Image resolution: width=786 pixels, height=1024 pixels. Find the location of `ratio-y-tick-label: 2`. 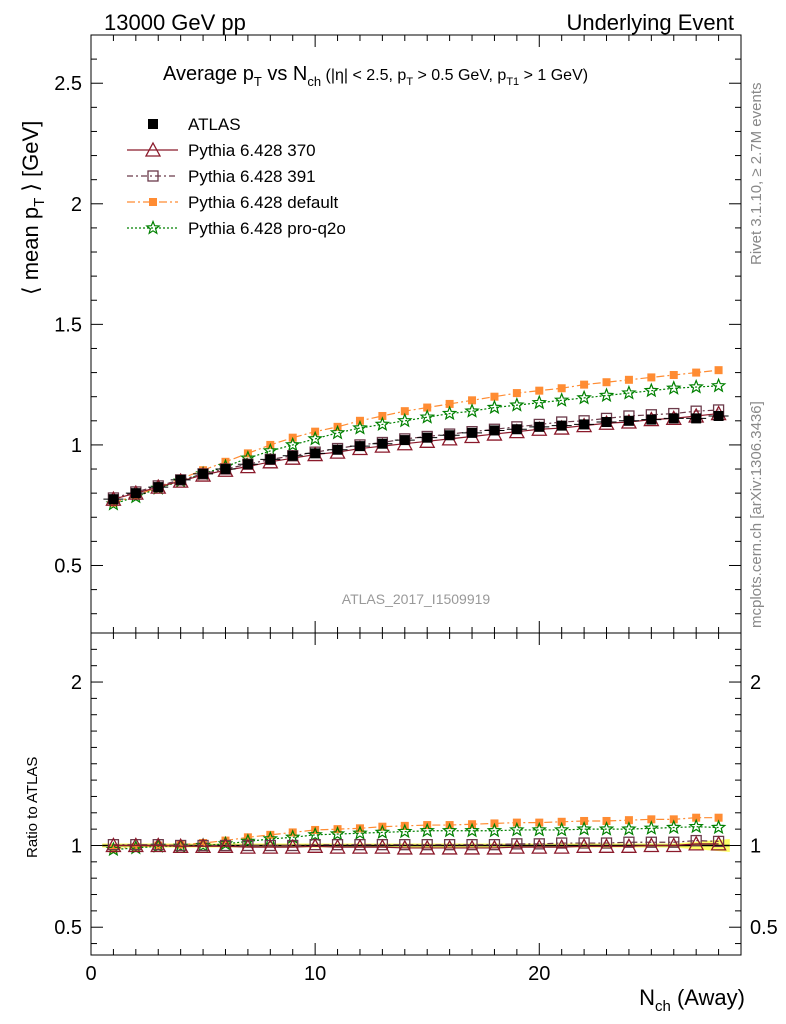

ratio-y-tick-label: 2 is located at coordinates (76, 683).